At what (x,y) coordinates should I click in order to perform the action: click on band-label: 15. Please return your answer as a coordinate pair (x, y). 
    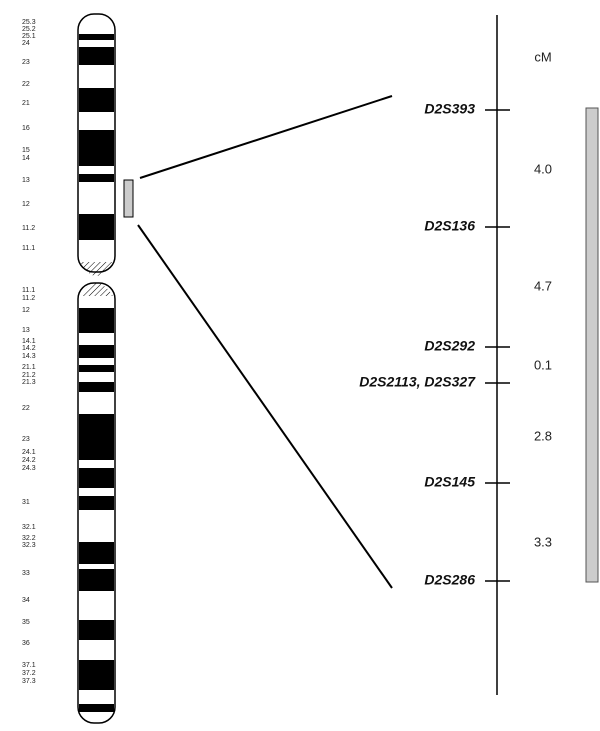
    Looking at the image, I should click on (26, 150).